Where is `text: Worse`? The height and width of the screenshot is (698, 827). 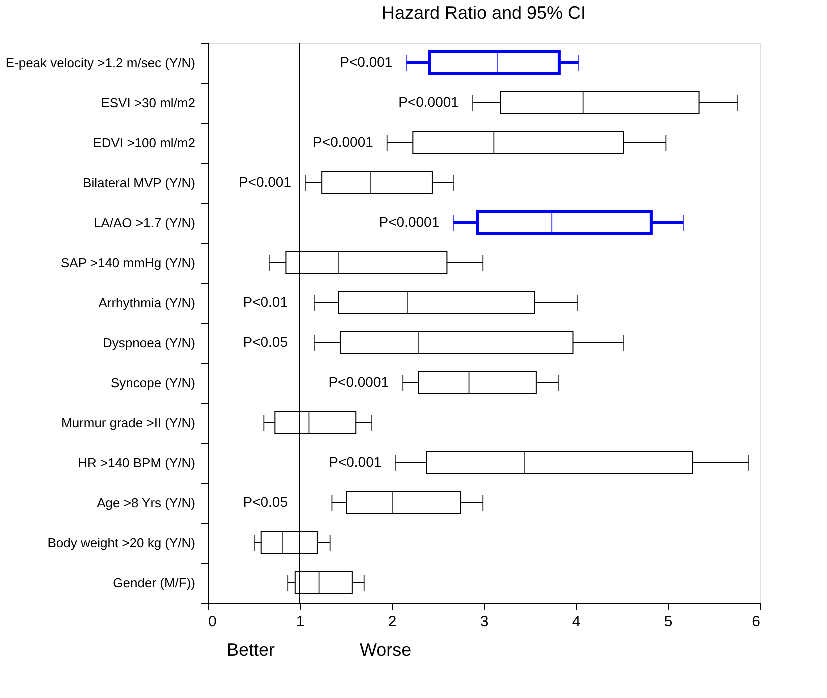 text: Worse is located at coordinates (386, 650).